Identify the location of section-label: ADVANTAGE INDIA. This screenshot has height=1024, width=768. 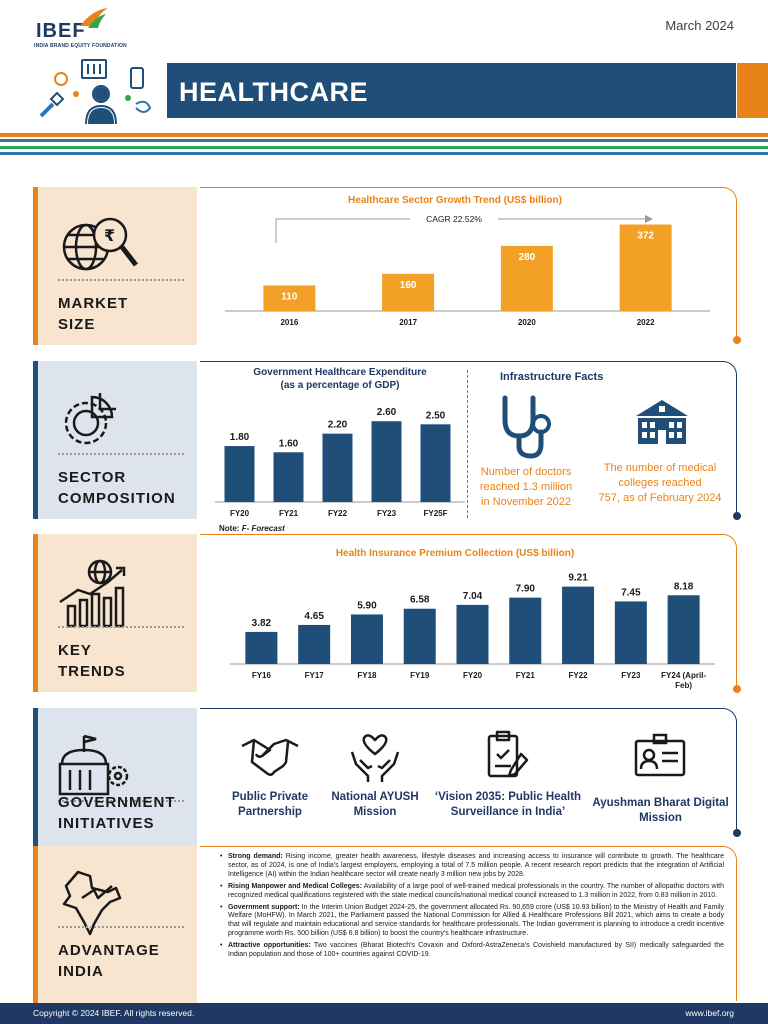
(109, 961).